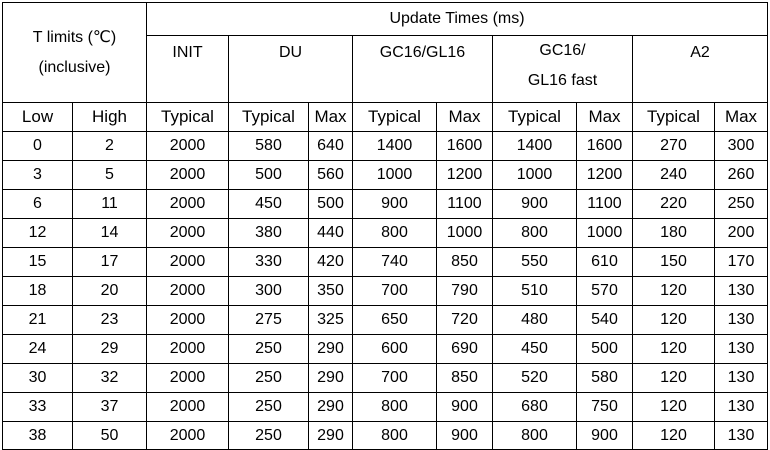  Describe the element at coordinates (394, 378) in the screenshot. I see `table-cell: 700` at that location.